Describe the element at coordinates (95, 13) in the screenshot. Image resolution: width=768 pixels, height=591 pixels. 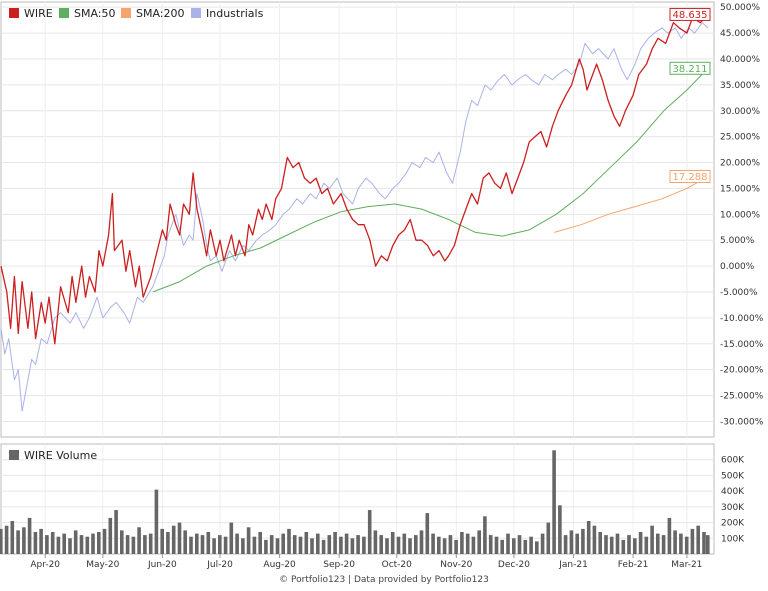
I see `legend-label-sma-50: SMA:50` at that location.